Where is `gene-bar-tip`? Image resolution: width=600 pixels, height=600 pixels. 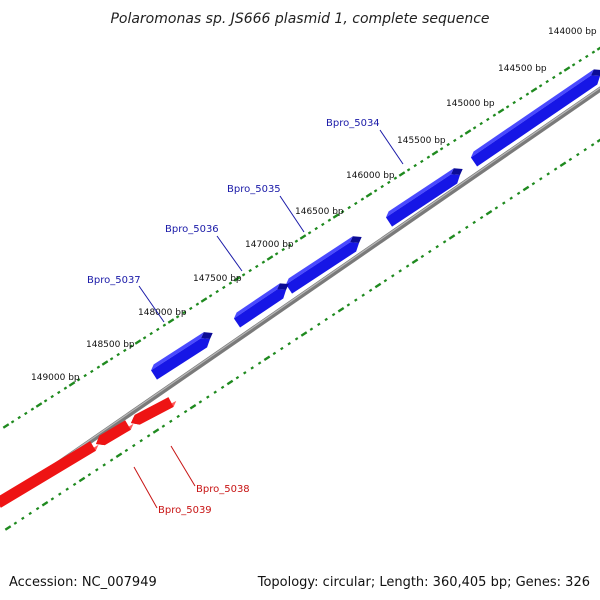
gene-bar-tip is located at coordinates (283, 286).